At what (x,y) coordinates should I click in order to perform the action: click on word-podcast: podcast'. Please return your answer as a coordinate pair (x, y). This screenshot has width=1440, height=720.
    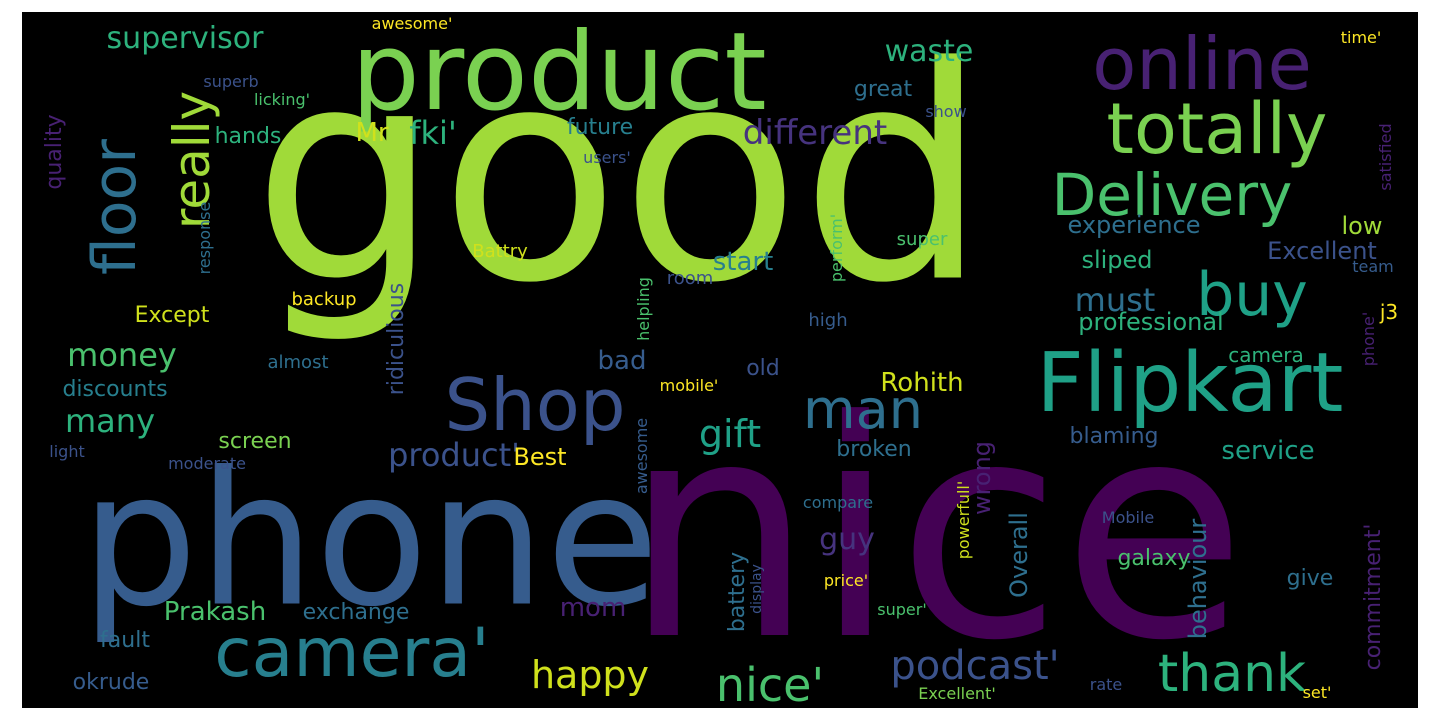
    Looking at the image, I should click on (975, 666).